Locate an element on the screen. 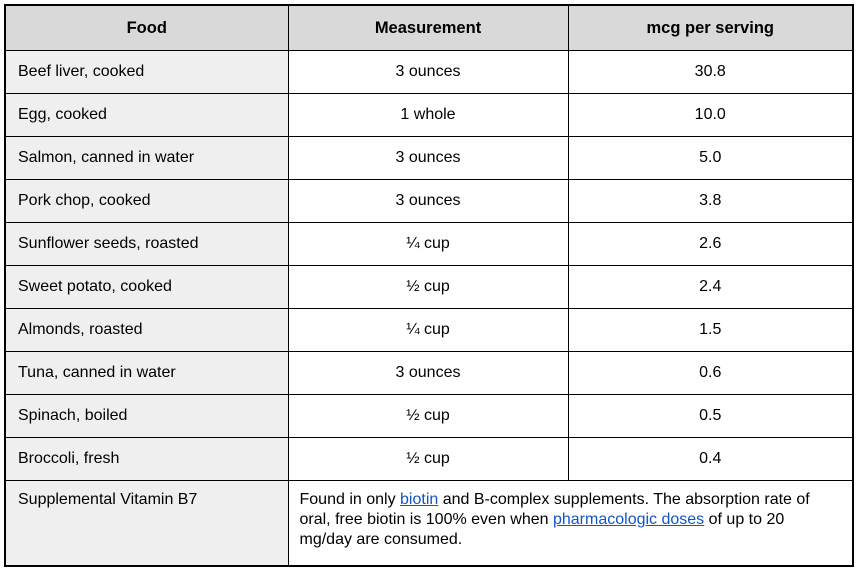  food-cell: Sweet potato, cooked is located at coordinates (146, 287).